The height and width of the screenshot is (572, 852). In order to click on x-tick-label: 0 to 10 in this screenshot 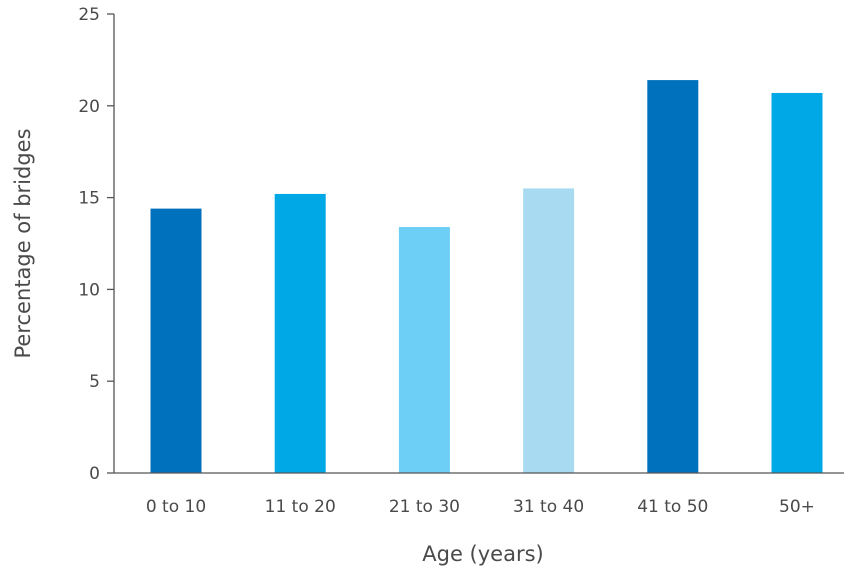, I will do `click(176, 507)`.